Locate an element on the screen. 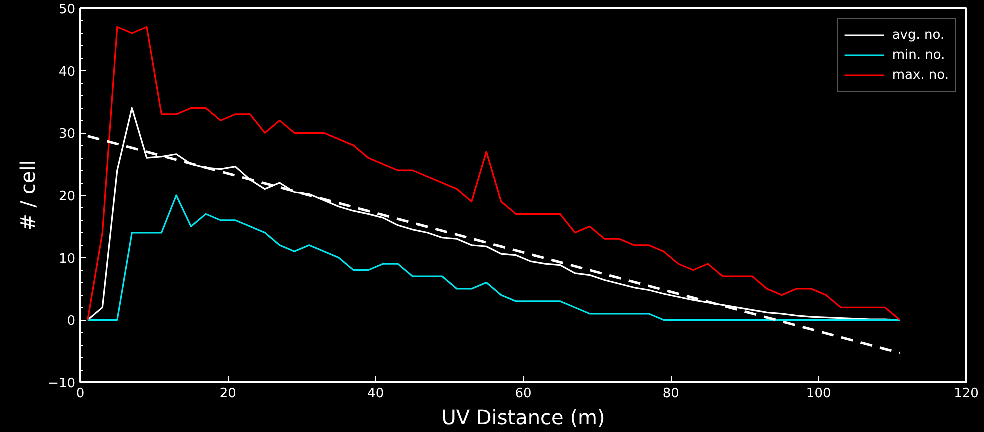 Image resolution: width=984 pixels, height=432 pixels. y-tick-label: 30 is located at coordinates (67, 134).